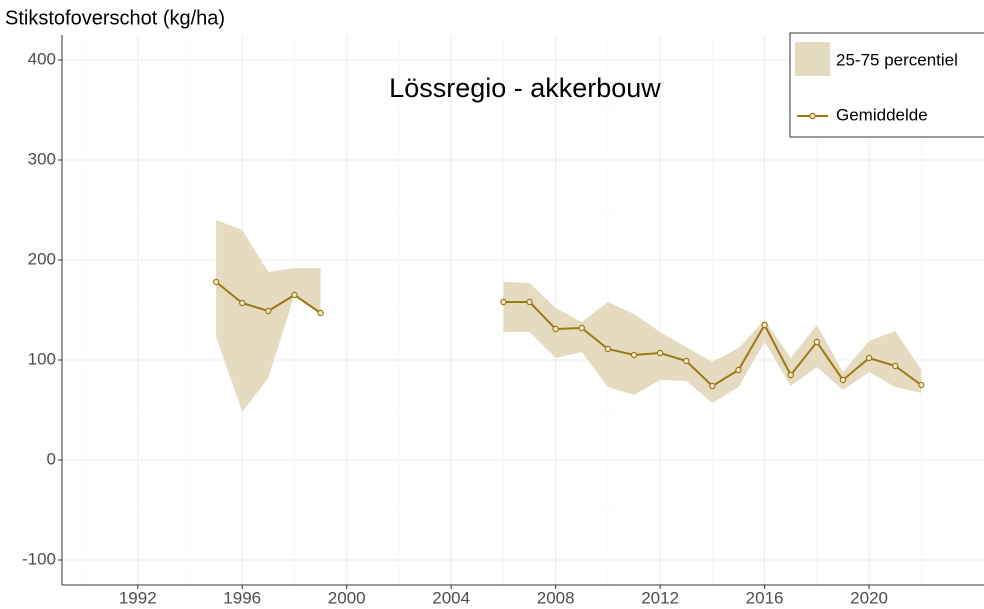 The height and width of the screenshot is (609, 984). What do you see at coordinates (525, 88) in the screenshot?
I see `chart-title: Lössregio - akkerbouw` at bounding box center [525, 88].